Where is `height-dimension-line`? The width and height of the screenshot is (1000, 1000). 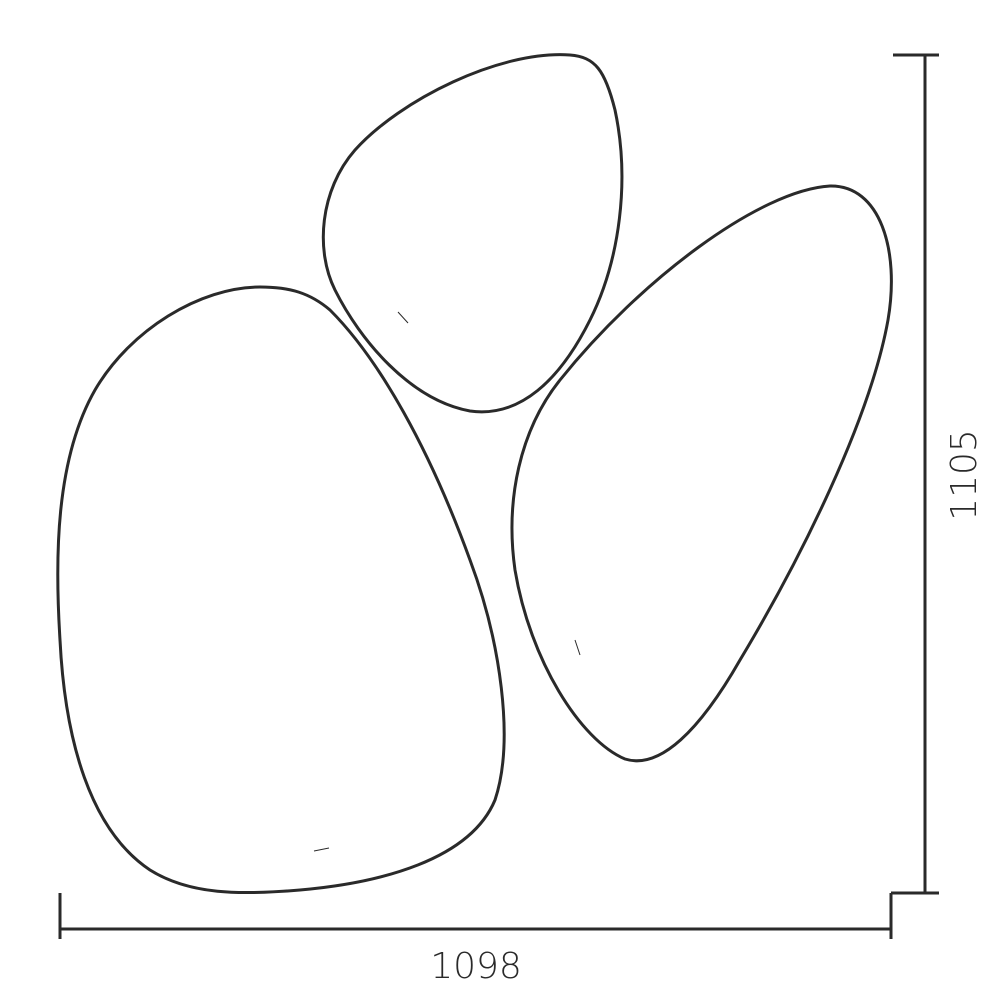 height-dimension-line is located at coordinates (915, 474).